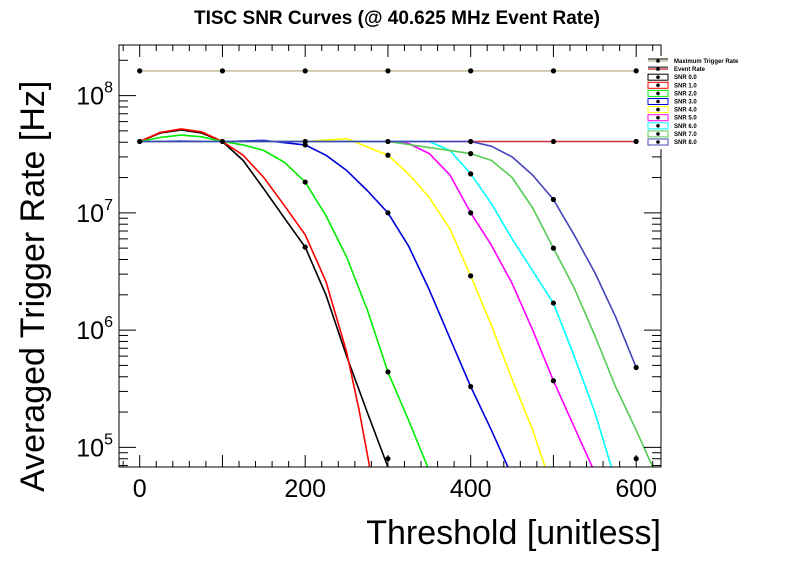 The height and width of the screenshot is (572, 796). Describe the element at coordinates (685, 103) in the screenshot. I see `legend-label: SNR 3.0` at that location.